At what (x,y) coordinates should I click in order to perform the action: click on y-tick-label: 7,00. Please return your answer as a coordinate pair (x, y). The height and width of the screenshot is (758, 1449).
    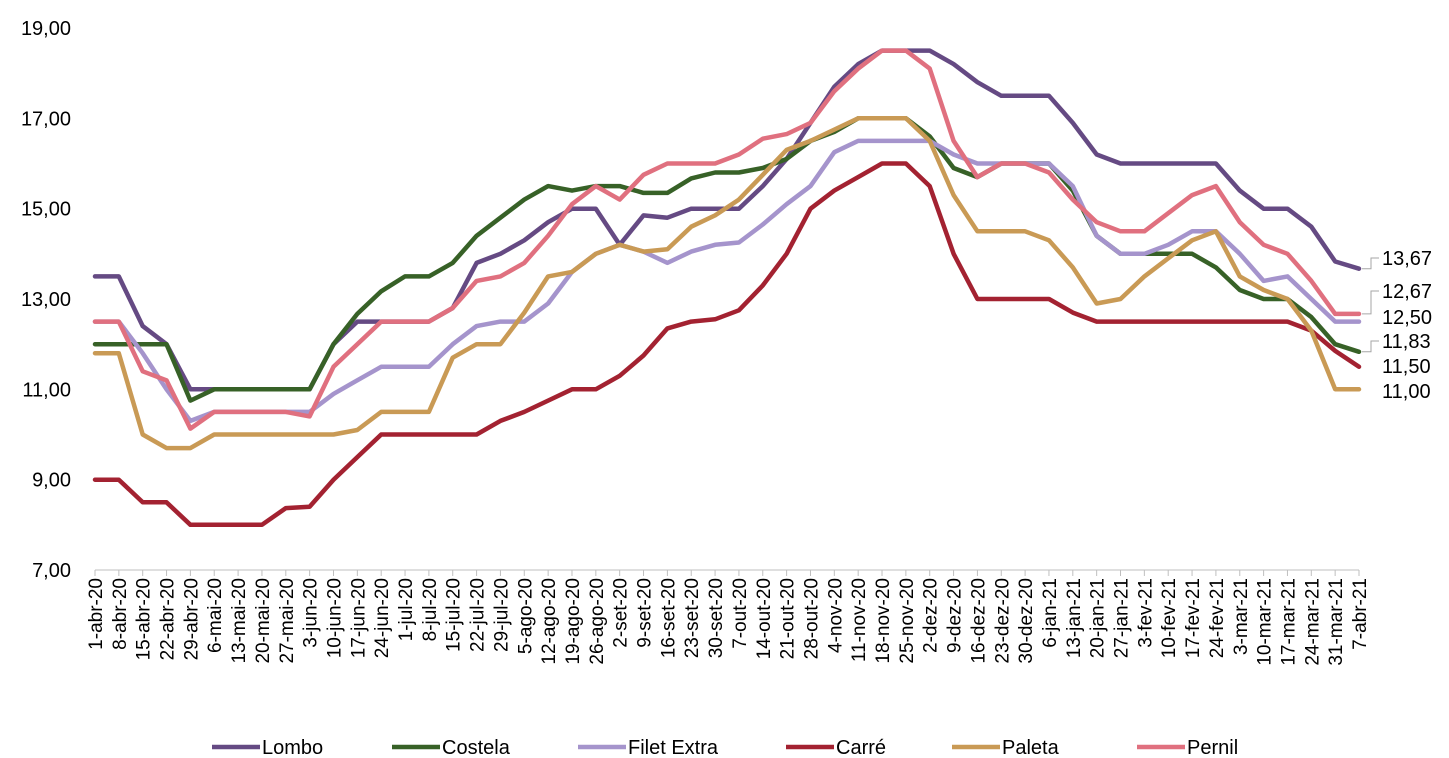
    Looking at the image, I should click on (51, 571).